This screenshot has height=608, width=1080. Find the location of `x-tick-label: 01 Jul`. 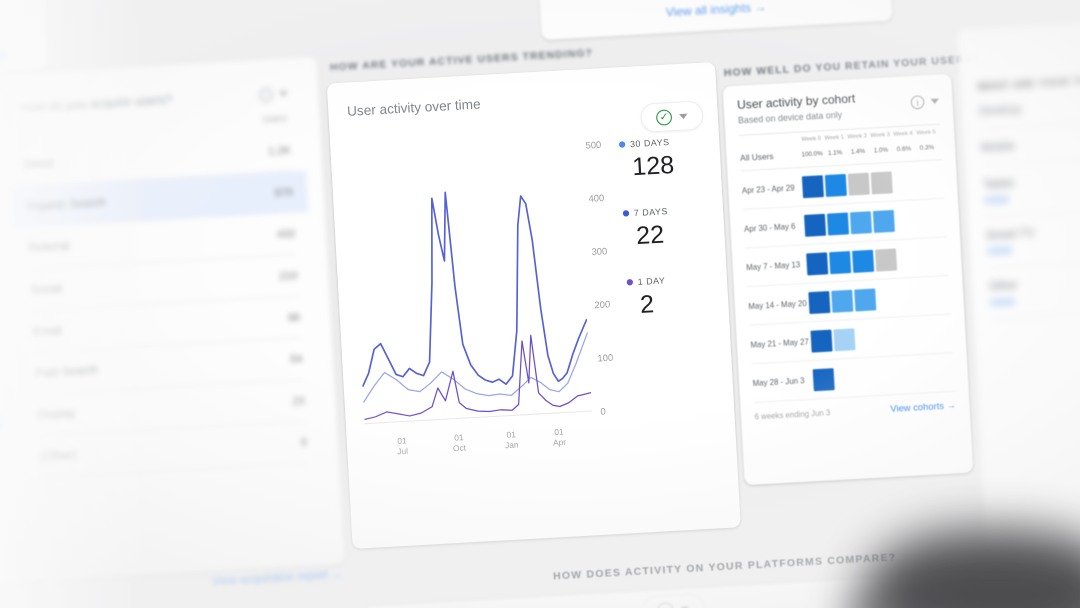

x-tick-label: 01 Jul is located at coordinates (403, 446).